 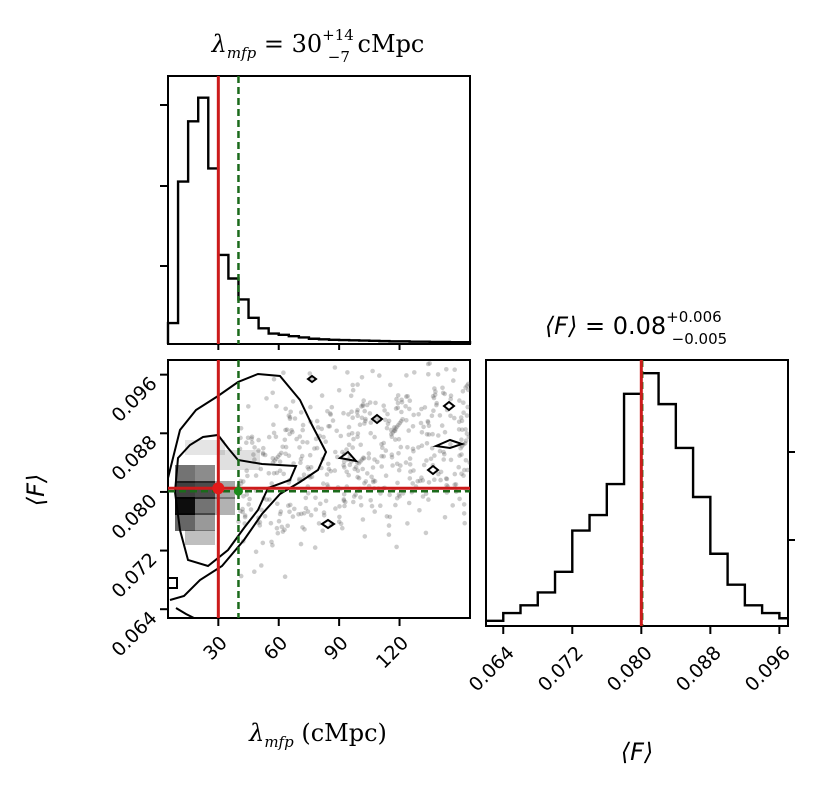 I want to click on F-xtick-label: 0.080, so click(x=630, y=669).